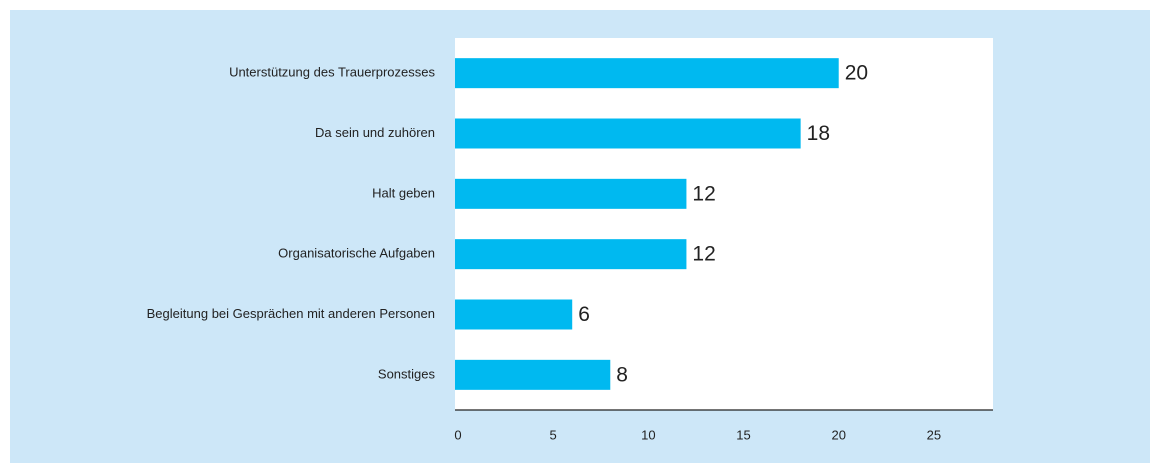 The width and height of the screenshot is (1162, 475). What do you see at coordinates (584, 314) in the screenshot?
I see `value-label: 6` at bounding box center [584, 314].